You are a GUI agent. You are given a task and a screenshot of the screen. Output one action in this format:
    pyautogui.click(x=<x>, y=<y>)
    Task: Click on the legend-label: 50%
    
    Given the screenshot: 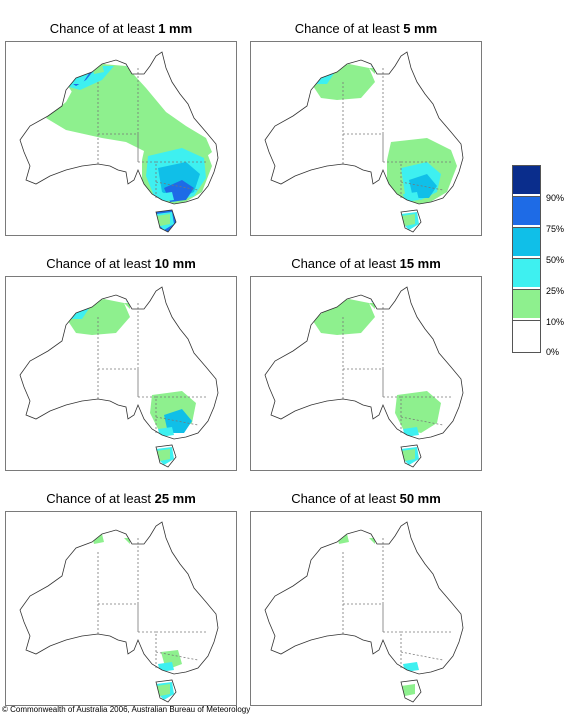 What is the action you would take?
    pyautogui.click(x=555, y=260)
    